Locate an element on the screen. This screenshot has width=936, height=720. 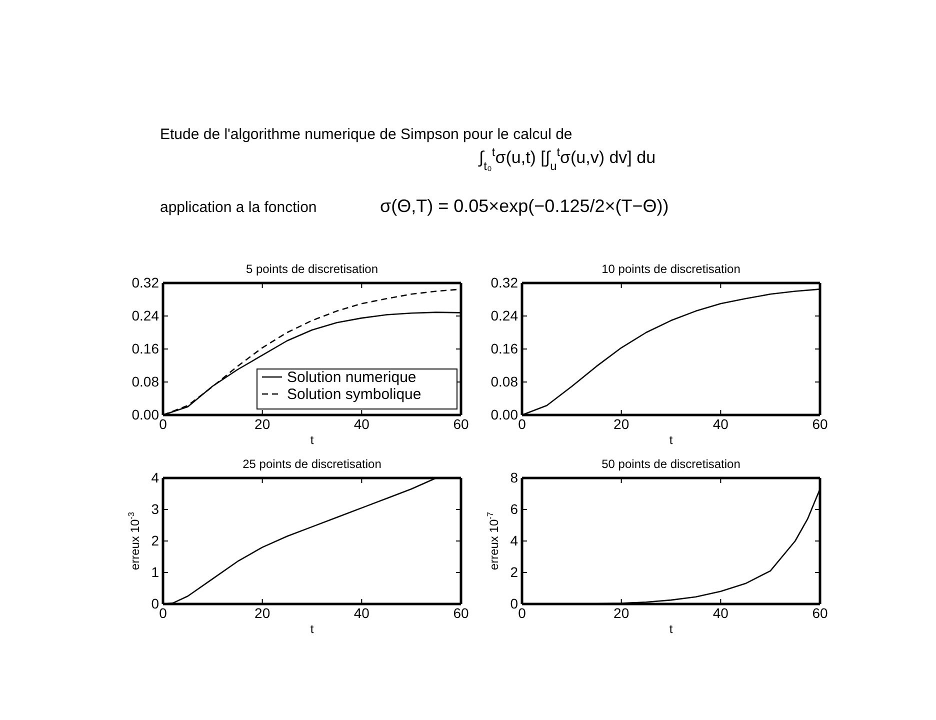
text: application a la fonction is located at coordinates (238, 207).